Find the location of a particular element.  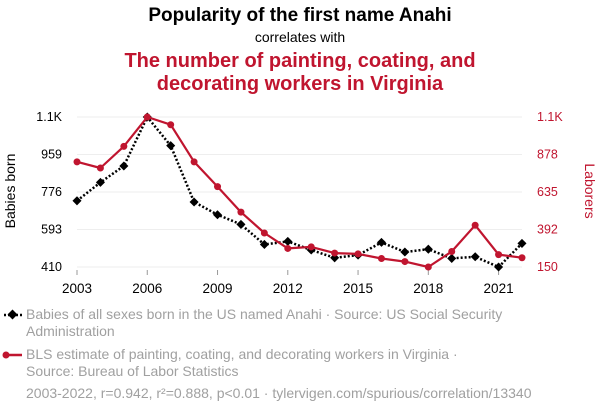

y-axis-right-ticks: 150 392 635 878 1.1K is located at coordinates (550, 192).